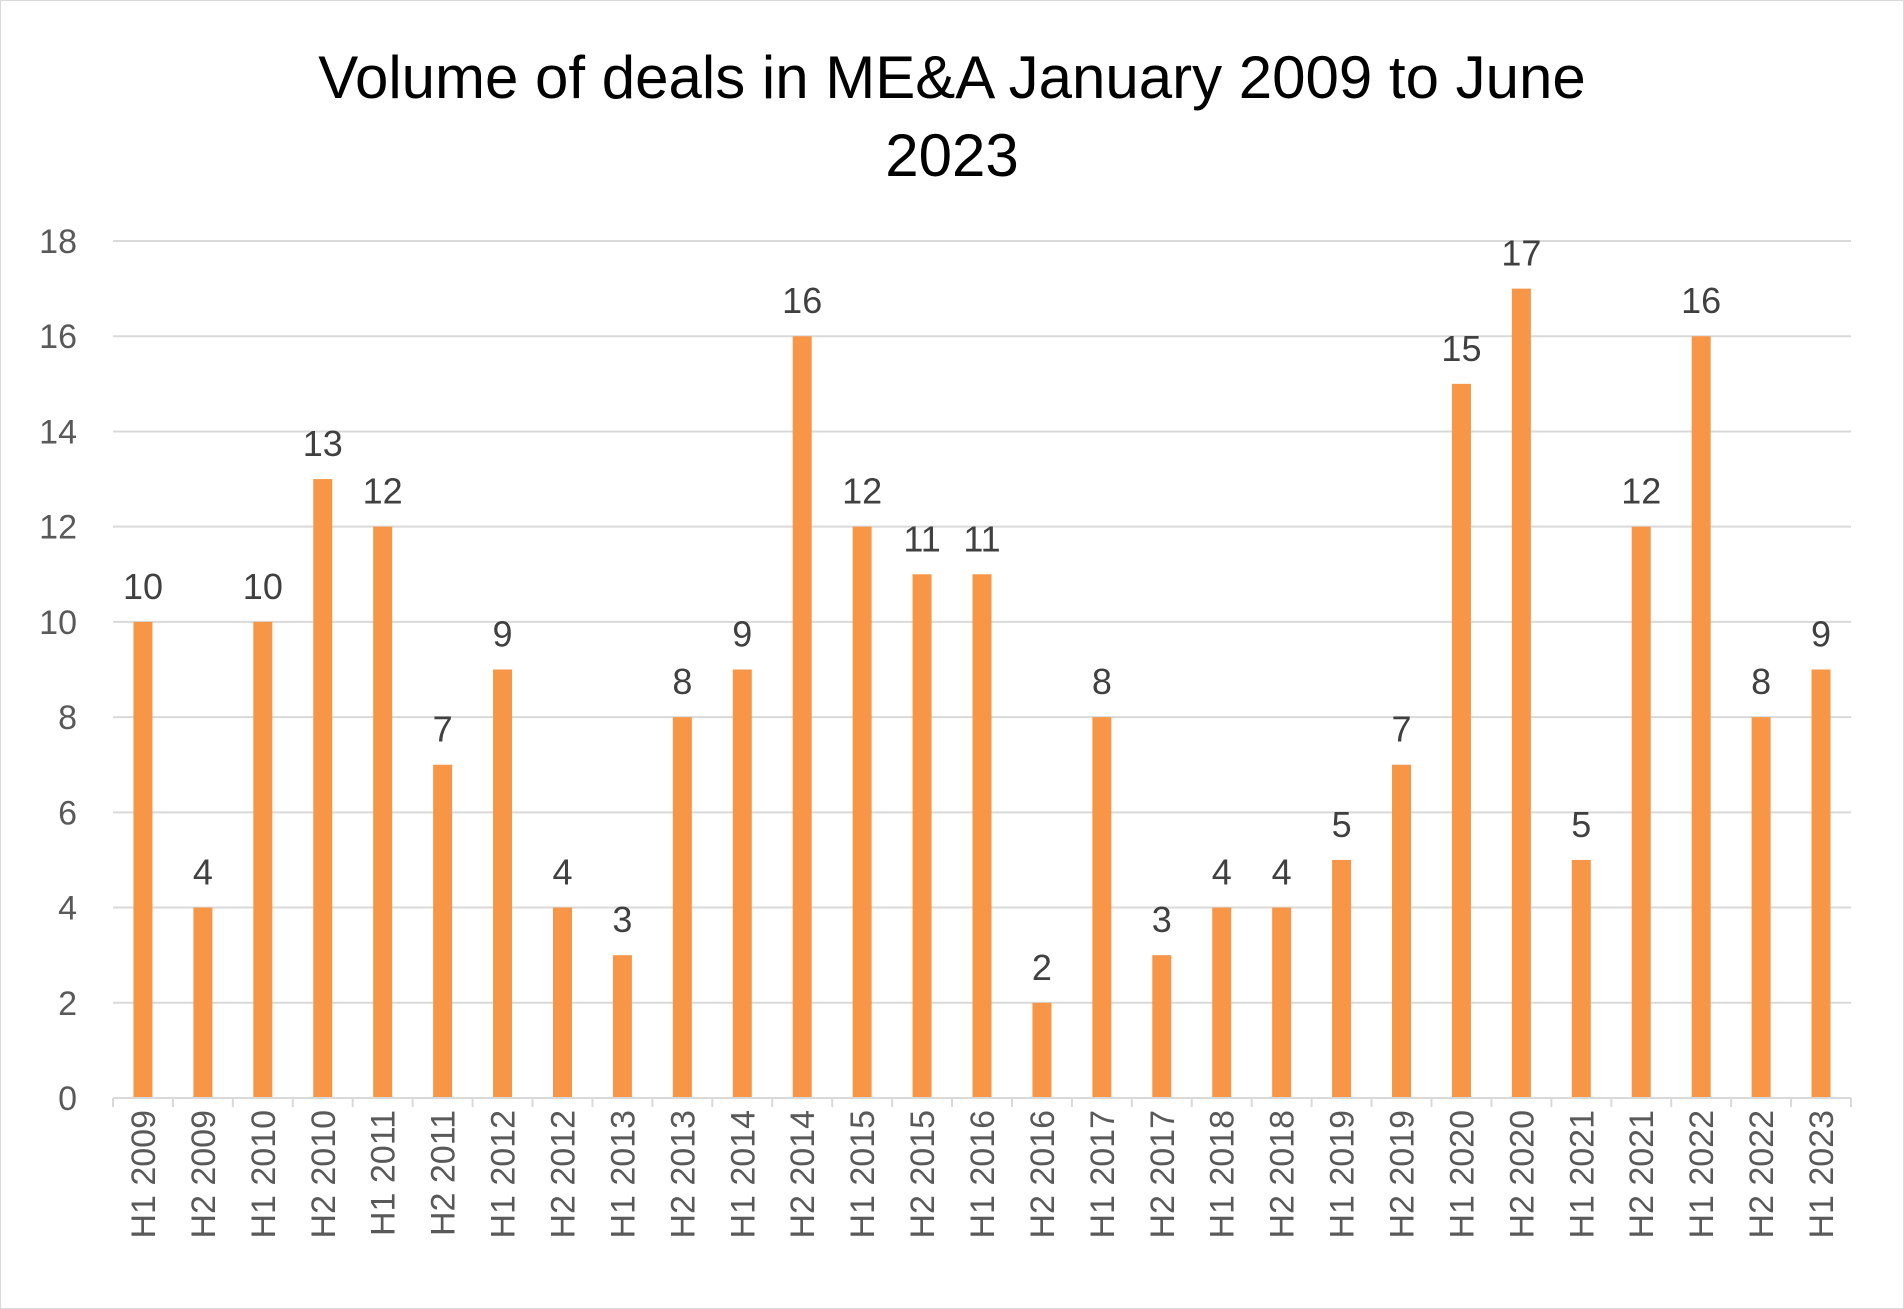 This screenshot has width=1904, height=1309. What do you see at coordinates (67, 718) in the screenshot?
I see `y-tick-label: 8` at bounding box center [67, 718].